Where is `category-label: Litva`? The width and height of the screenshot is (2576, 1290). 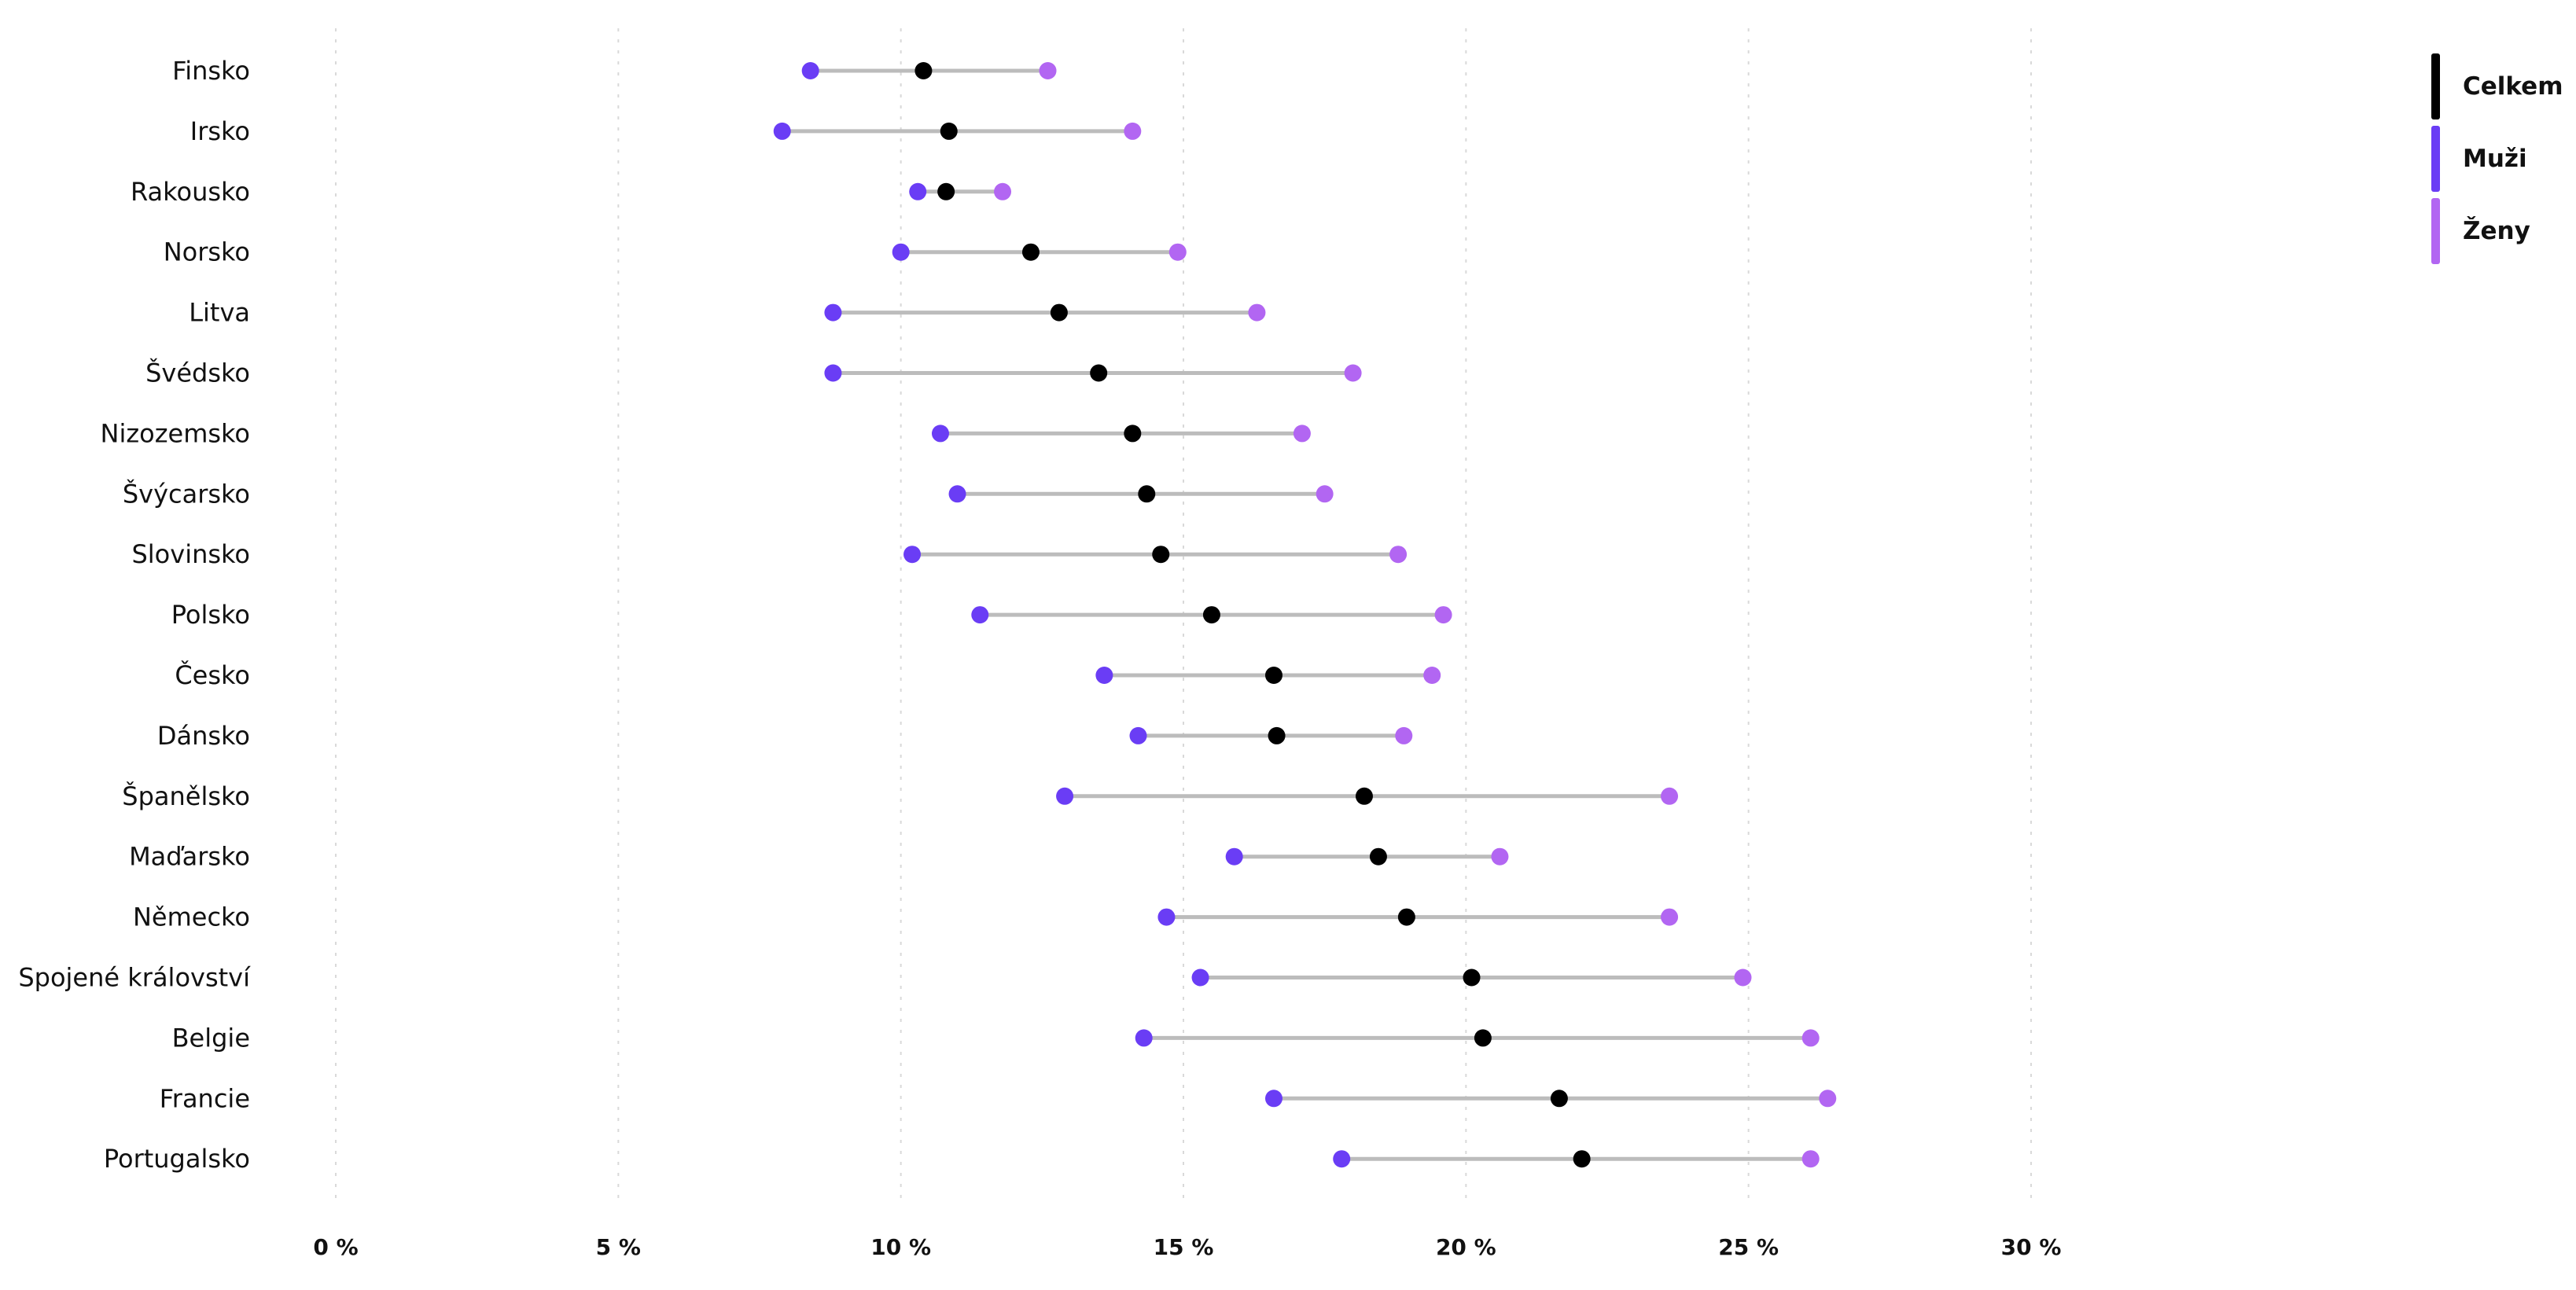 category-label: Litva is located at coordinates (220, 313).